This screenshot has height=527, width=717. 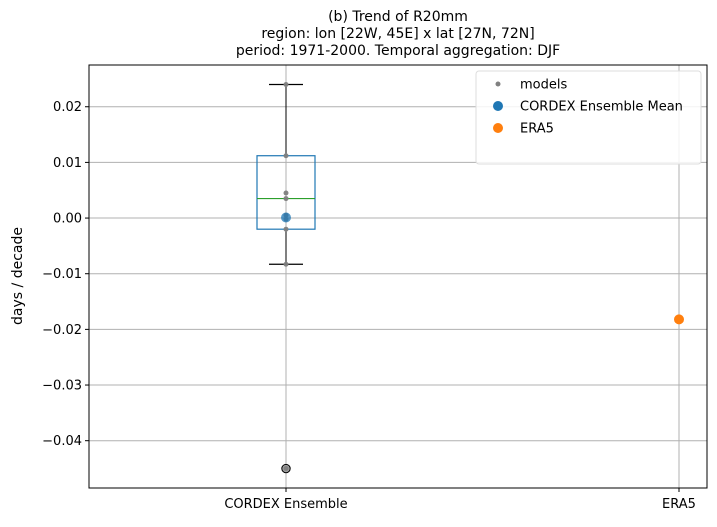 I want to click on legend: models CORDEX Ensemble Mean ERA5, so click(x=588, y=117).